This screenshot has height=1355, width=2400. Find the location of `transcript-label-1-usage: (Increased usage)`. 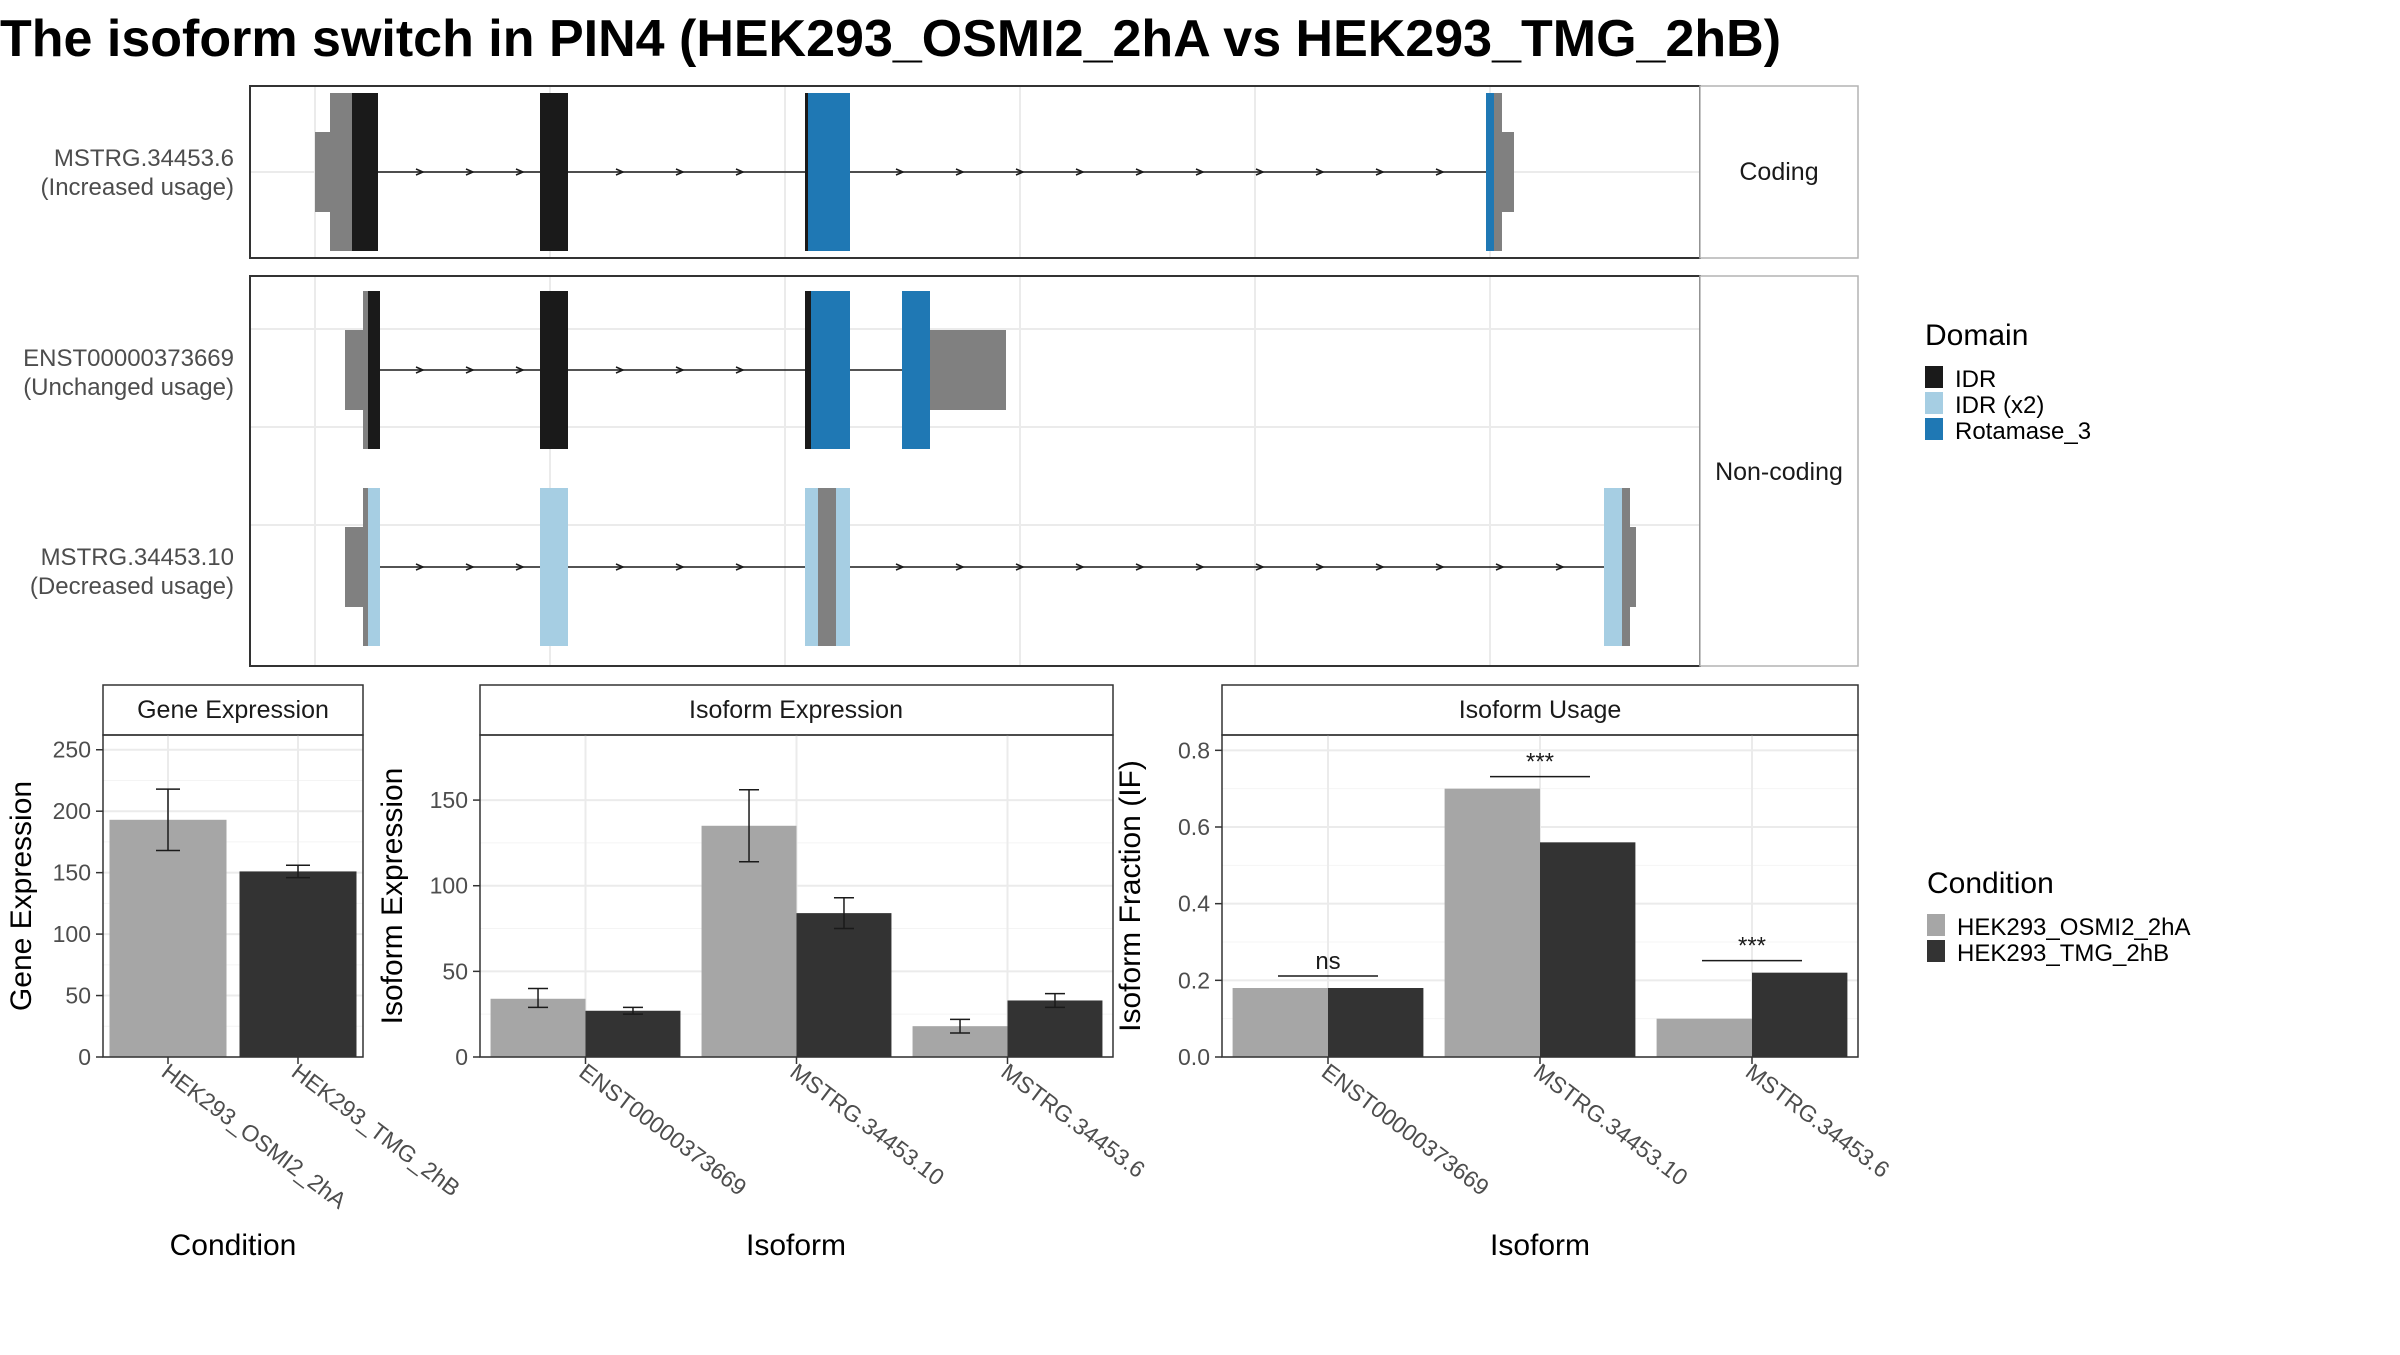

transcript-label-1-usage: (Increased usage) is located at coordinates (137, 187).